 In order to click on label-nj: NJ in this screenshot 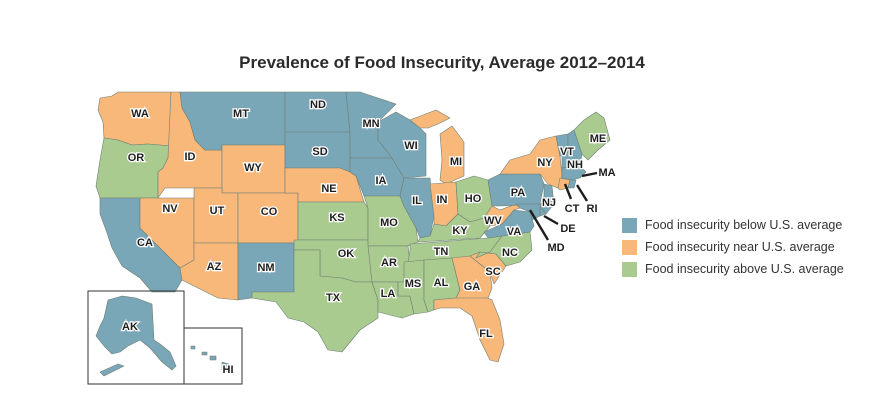, I will do `click(549, 203)`.